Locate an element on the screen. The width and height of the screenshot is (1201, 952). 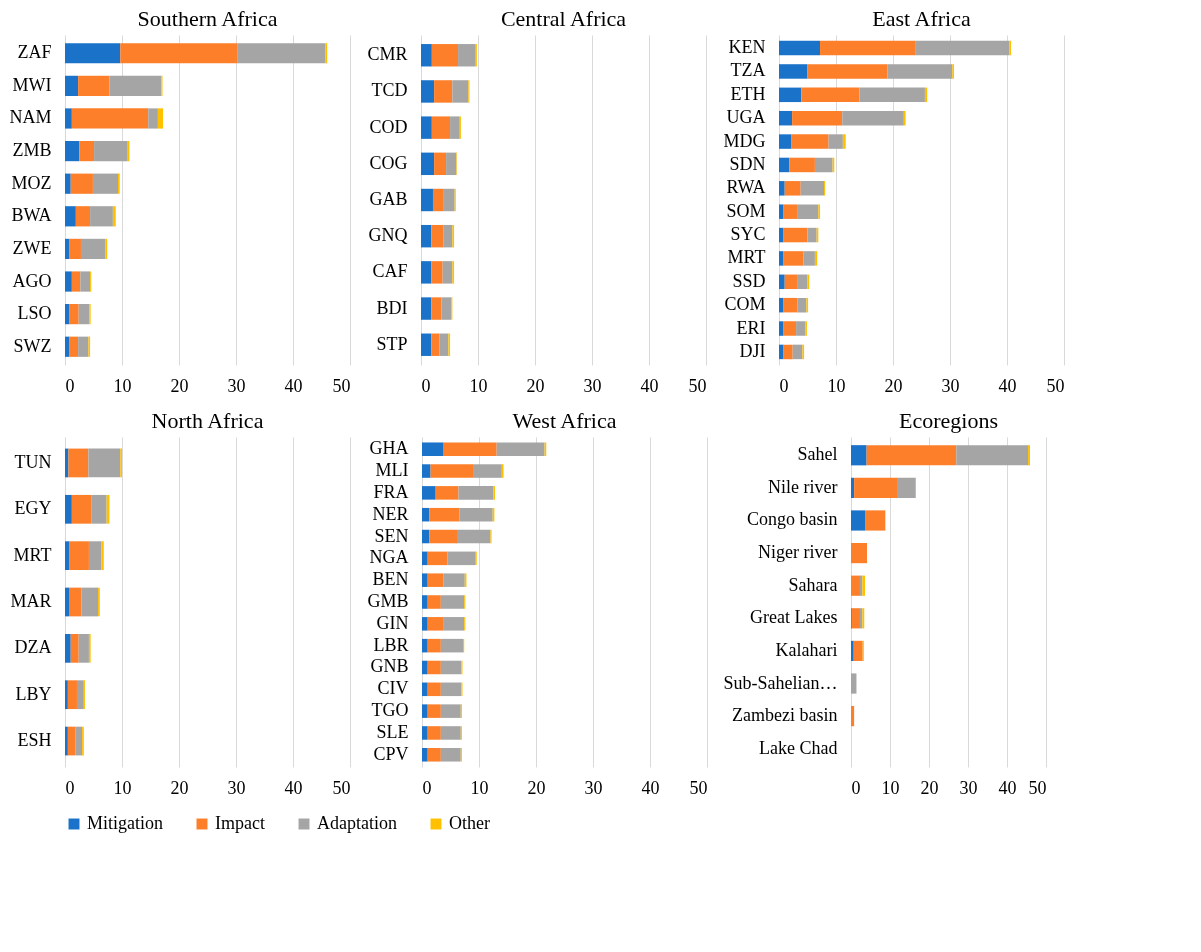
y-tick-label: KEN is located at coordinates (747, 47).